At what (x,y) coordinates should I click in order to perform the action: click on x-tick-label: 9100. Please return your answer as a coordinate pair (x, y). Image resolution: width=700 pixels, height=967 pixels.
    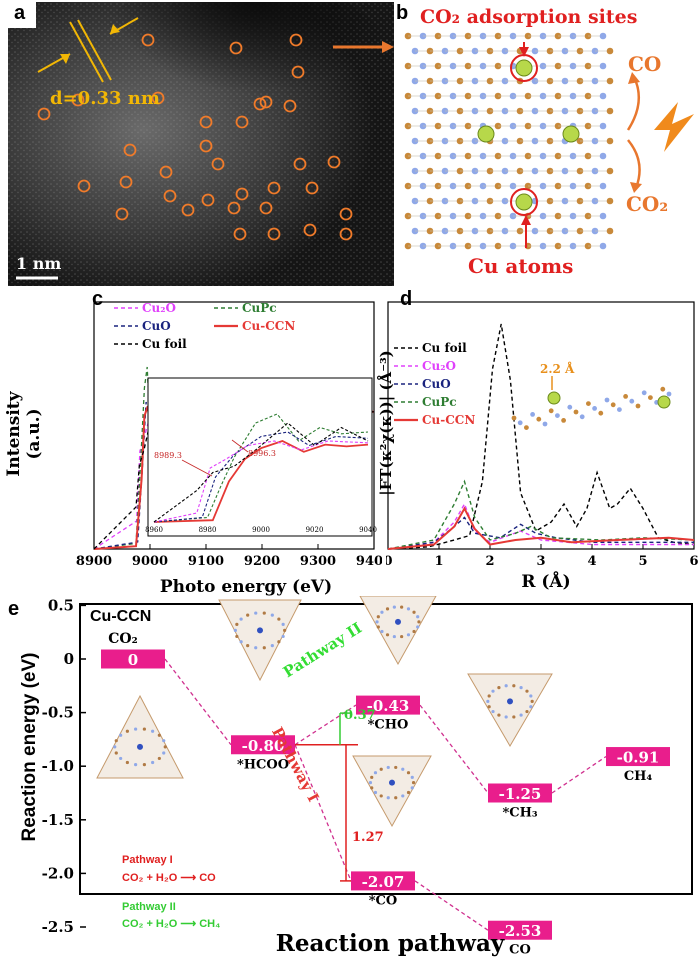
    Looking at the image, I should click on (206, 561).